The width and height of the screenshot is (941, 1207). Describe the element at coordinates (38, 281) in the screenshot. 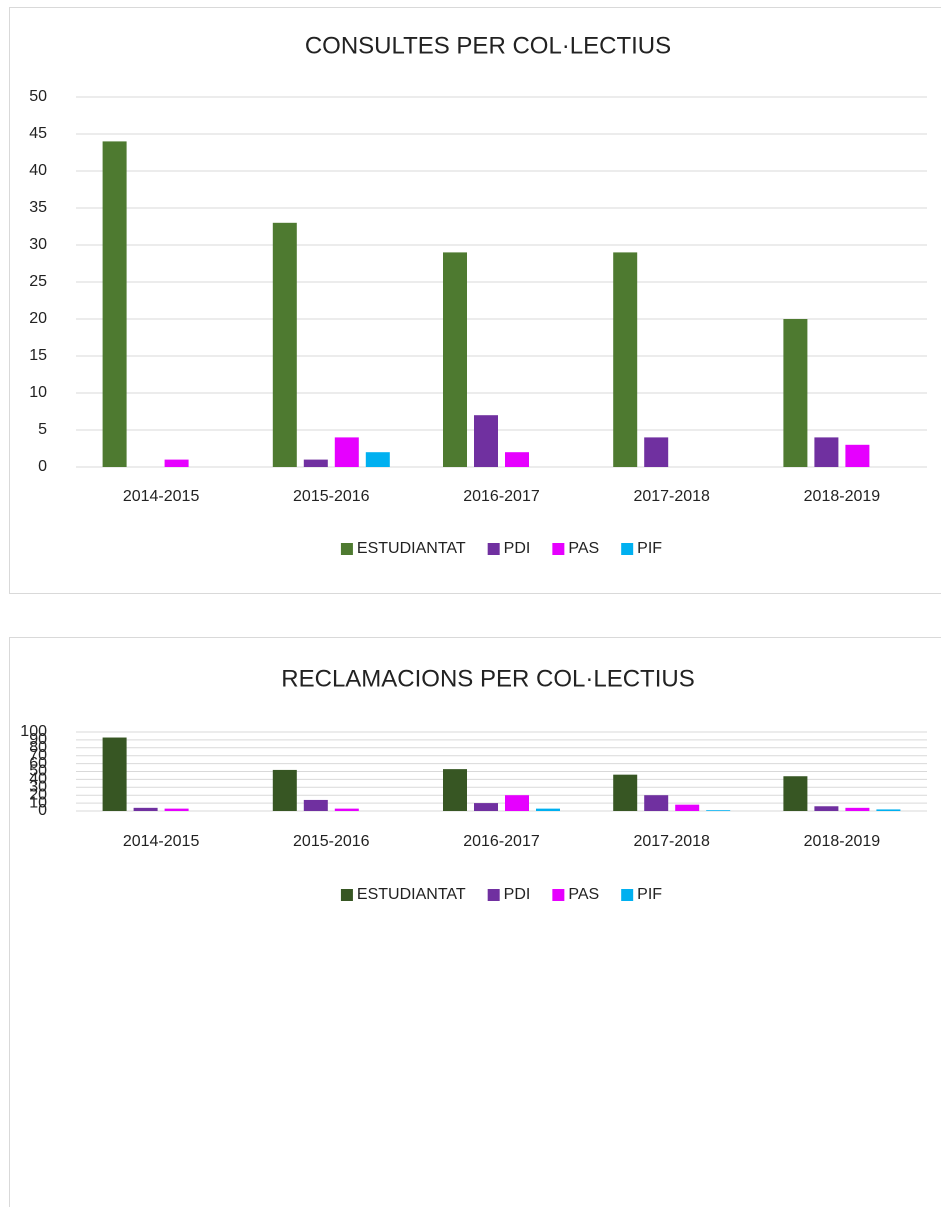

I see `y-tick-label: 25` at that location.